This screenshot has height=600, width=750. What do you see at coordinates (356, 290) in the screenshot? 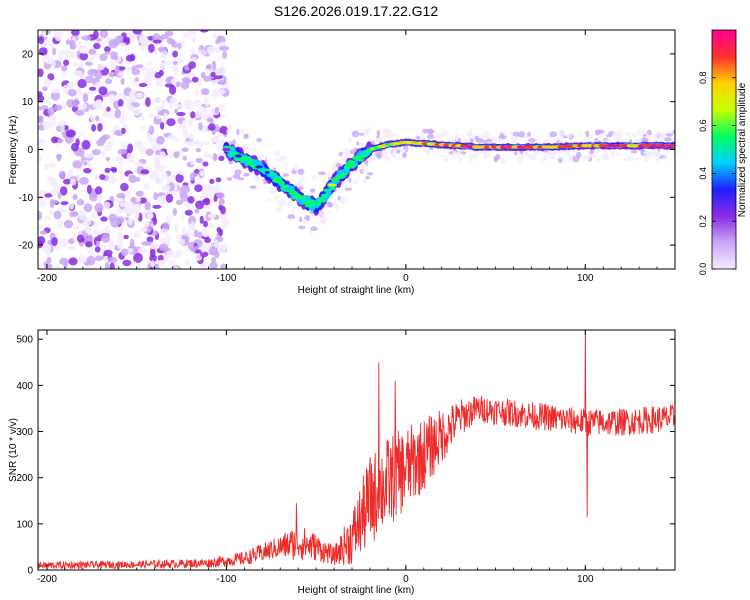
I see `top-x-axis-label: Height of straight line (km)` at bounding box center [356, 290].